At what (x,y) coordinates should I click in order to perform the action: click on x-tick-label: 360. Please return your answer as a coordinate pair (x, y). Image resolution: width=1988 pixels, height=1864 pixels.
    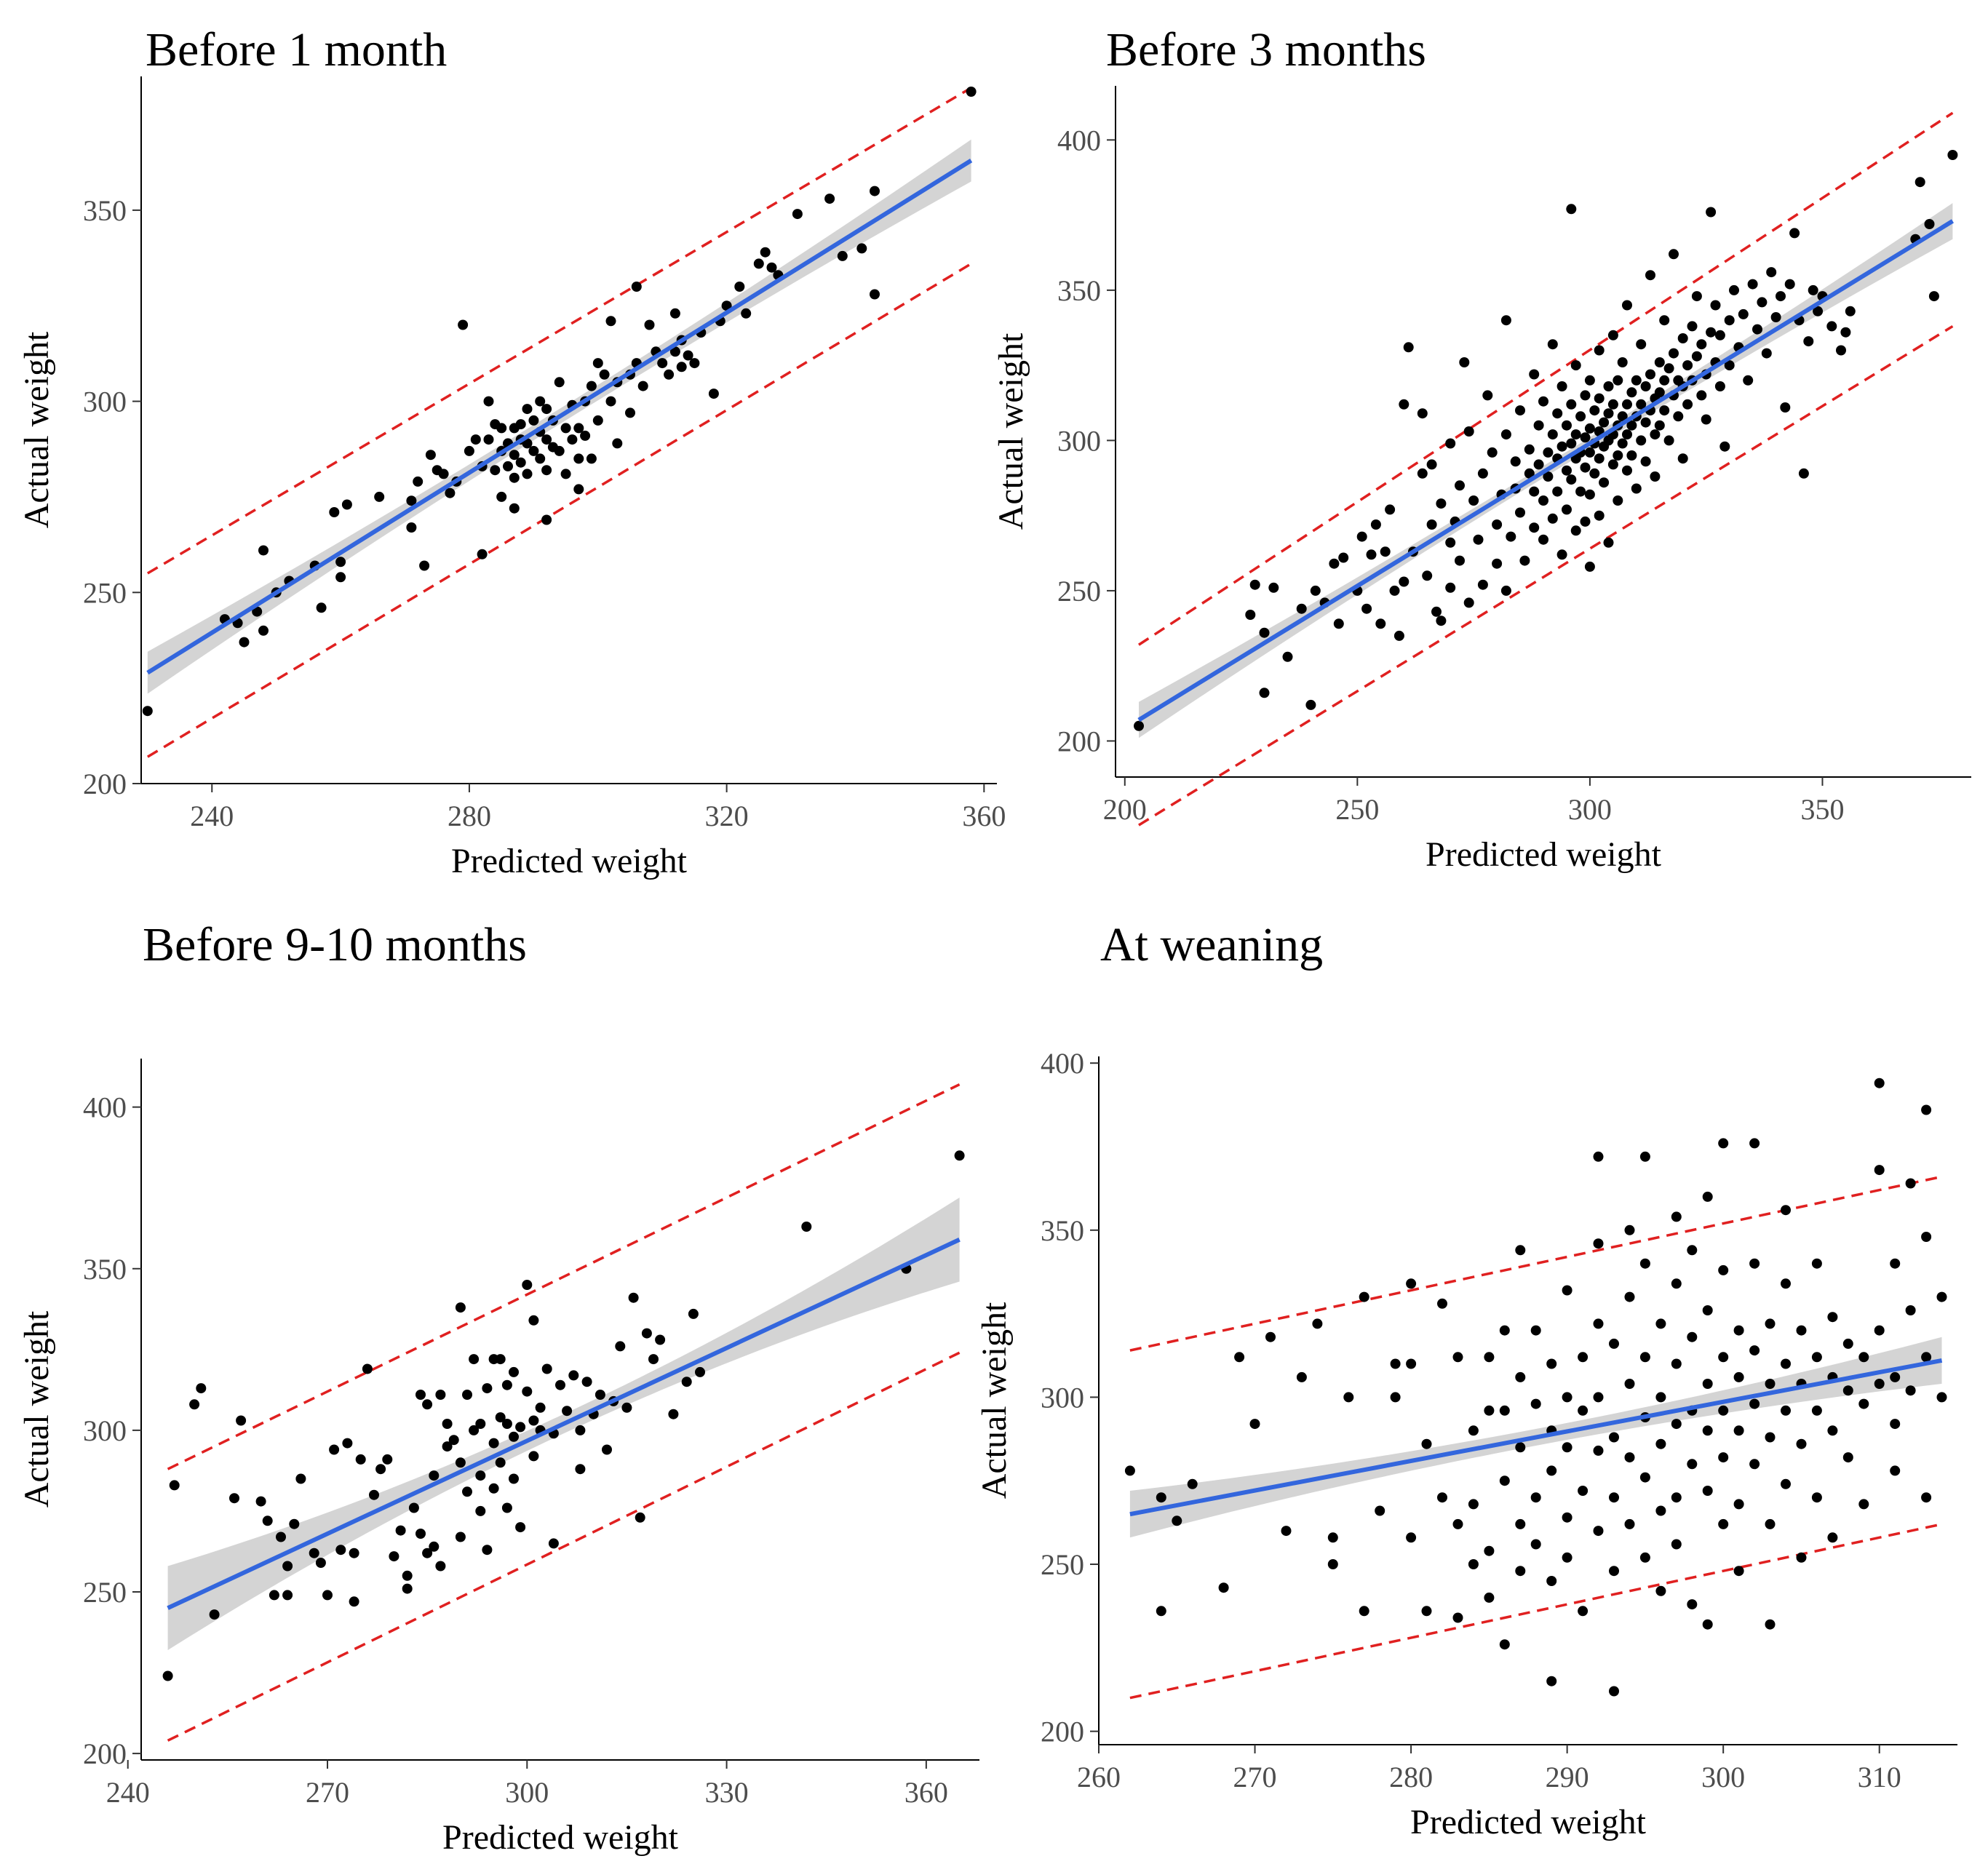
    Looking at the image, I should click on (984, 816).